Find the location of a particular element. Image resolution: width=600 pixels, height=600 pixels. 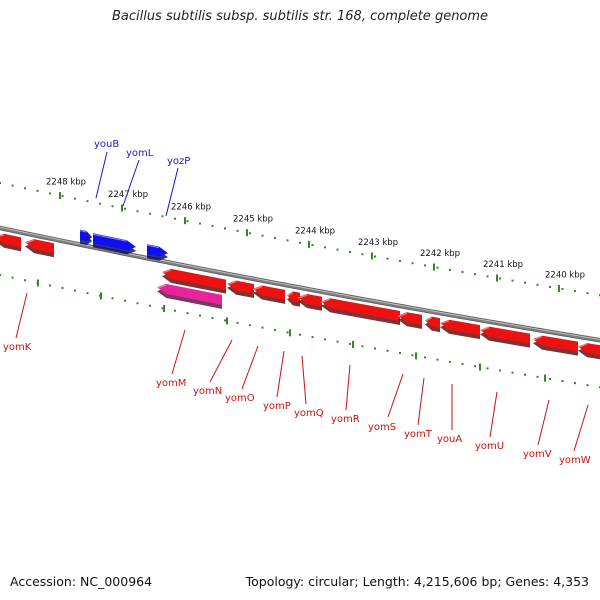

reverse-gene-yomU-leader is located at coordinates (493, 414).